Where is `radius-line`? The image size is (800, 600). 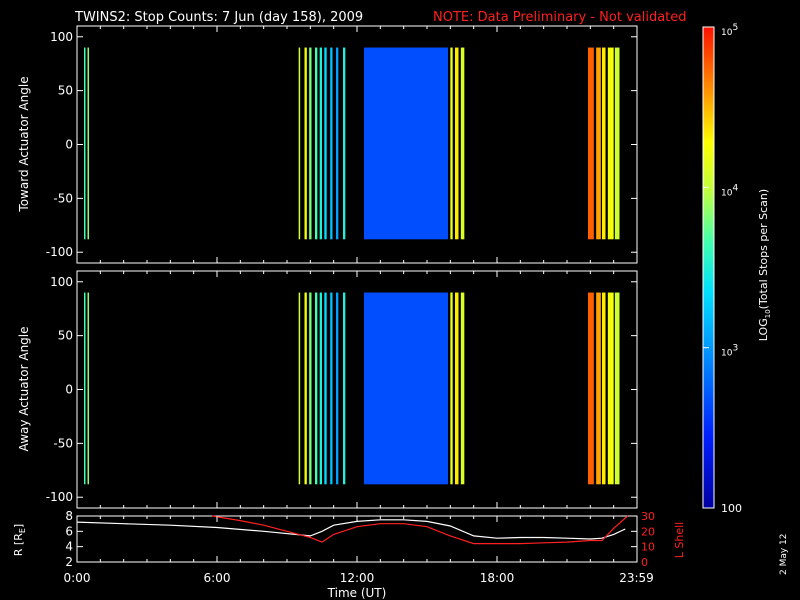 radius-line is located at coordinates (351, 529).